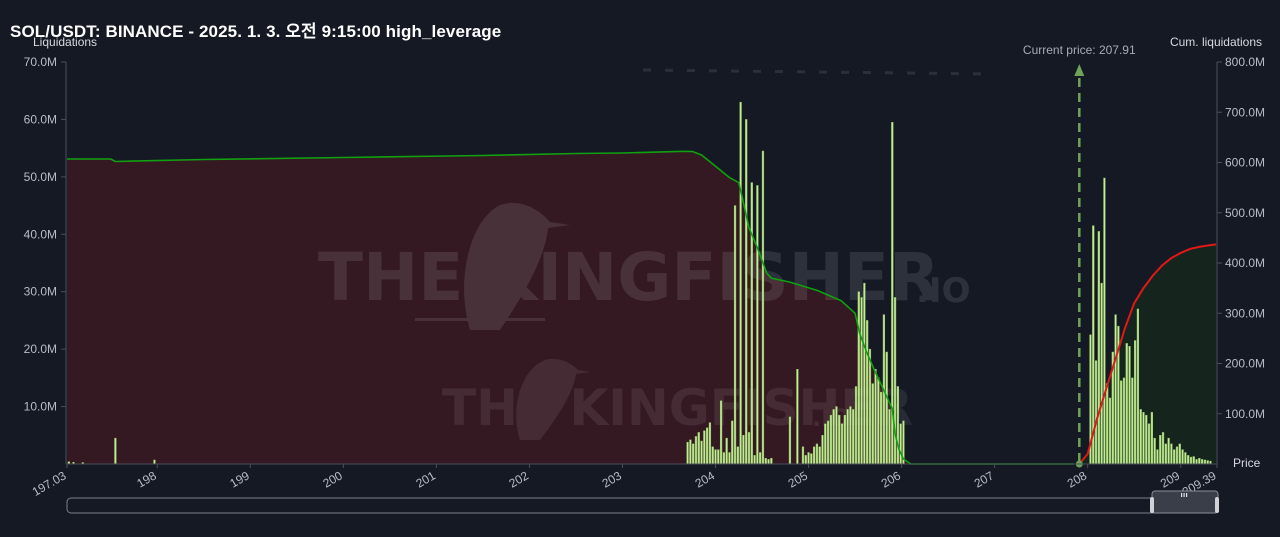 This screenshot has height=537, width=1280. Describe the element at coordinates (1077, 479) in the screenshot. I see `x-tick-label: 208` at that location.